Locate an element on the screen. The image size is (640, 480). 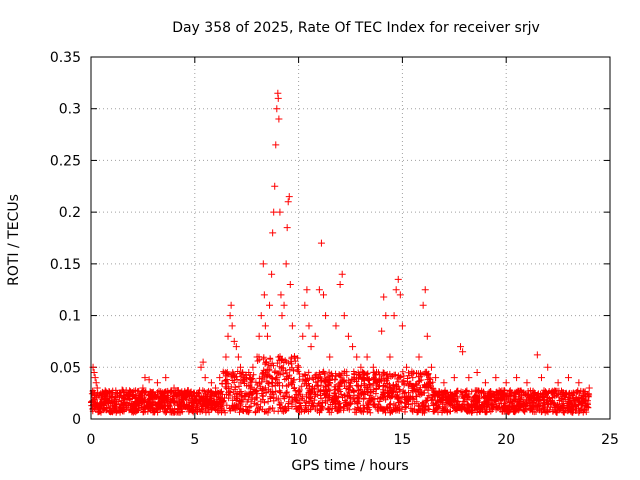
dense-point-band is located at coordinates (340, 384).